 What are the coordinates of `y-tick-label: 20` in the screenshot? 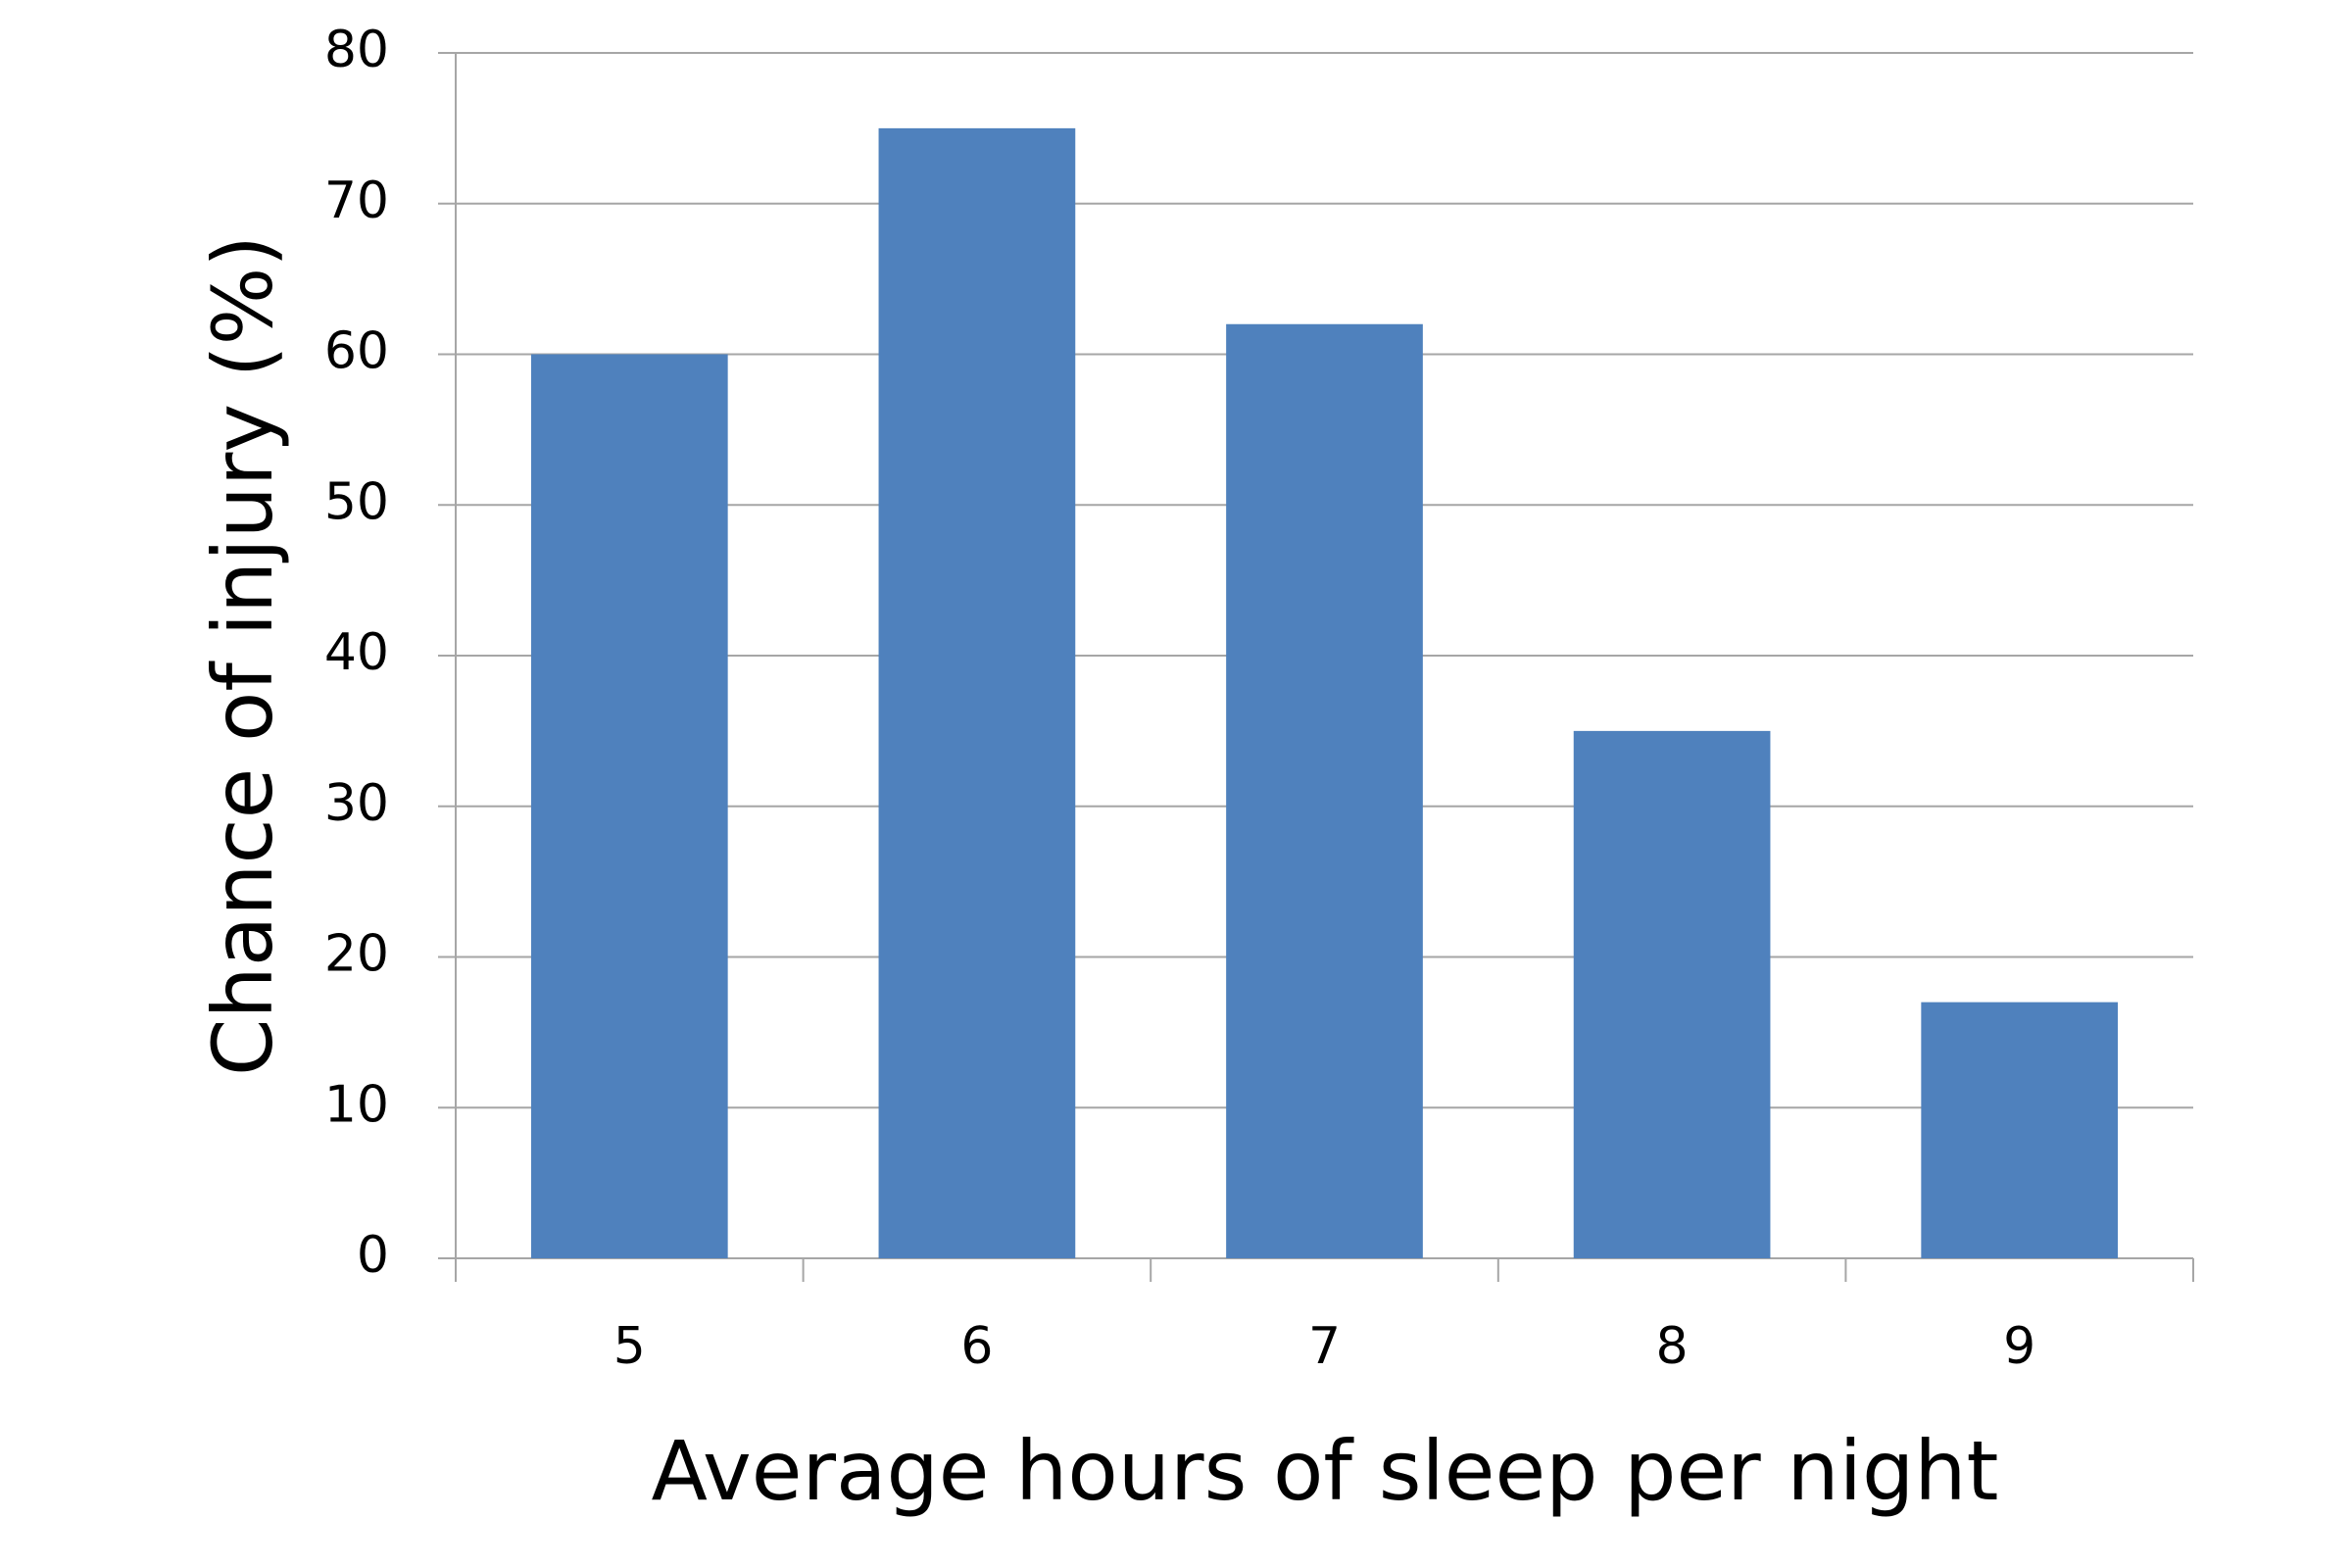 It's located at (356, 954).